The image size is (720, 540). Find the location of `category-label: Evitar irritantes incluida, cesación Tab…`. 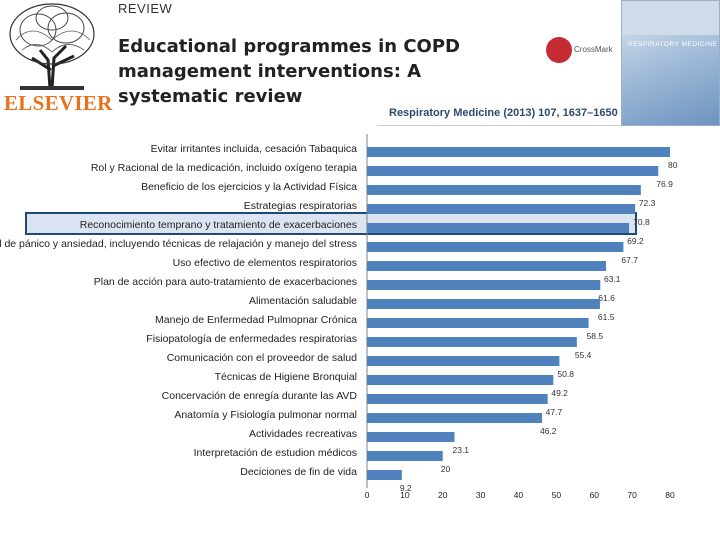

category-label: Evitar irritantes incluida, cesación Tab… is located at coordinates (254, 149).